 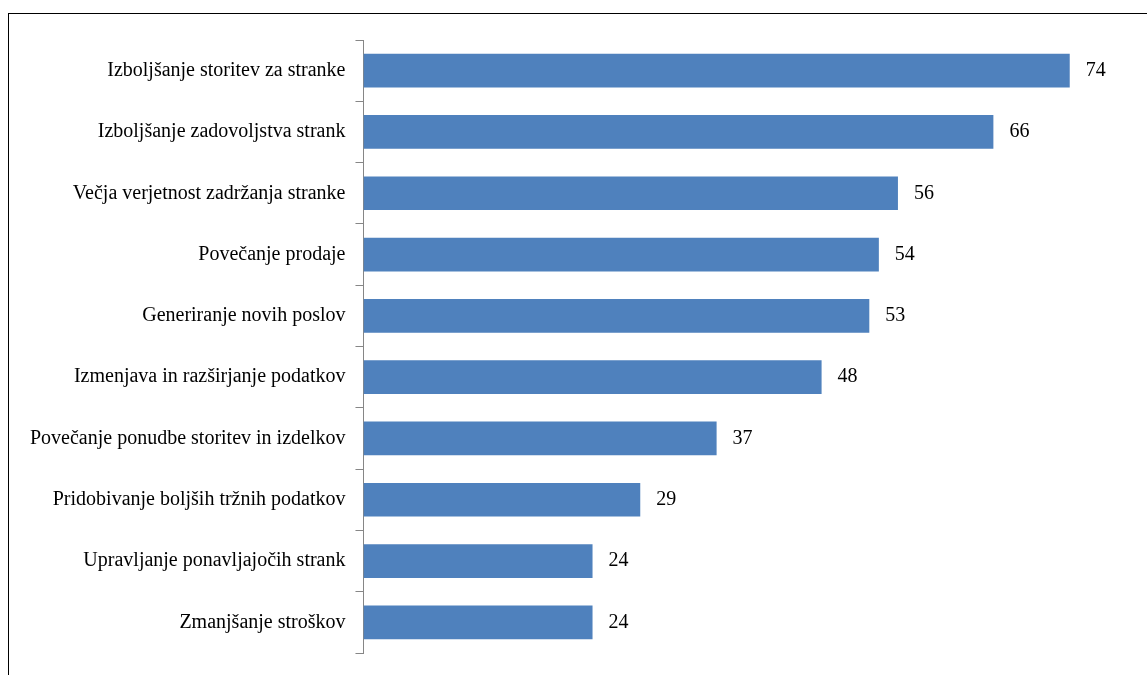 I want to click on y-tick-label: Izboljšanje zadovoljstva strank, so click(x=221, y=131).